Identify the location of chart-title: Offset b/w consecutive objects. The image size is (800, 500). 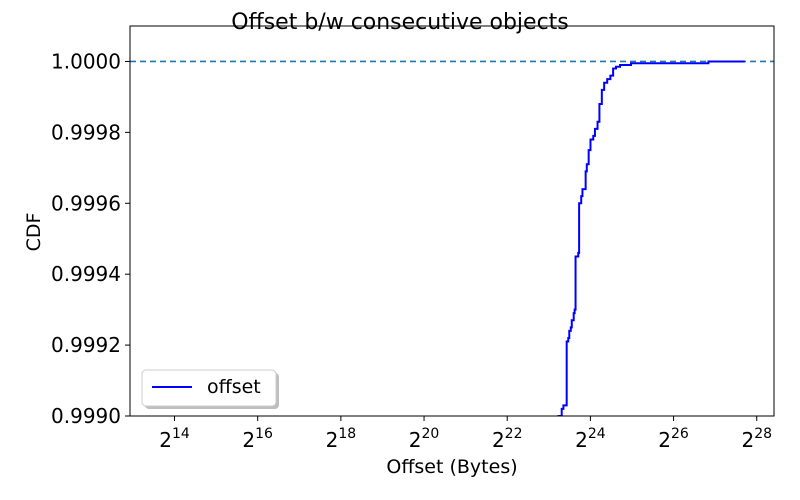
(400, 22).